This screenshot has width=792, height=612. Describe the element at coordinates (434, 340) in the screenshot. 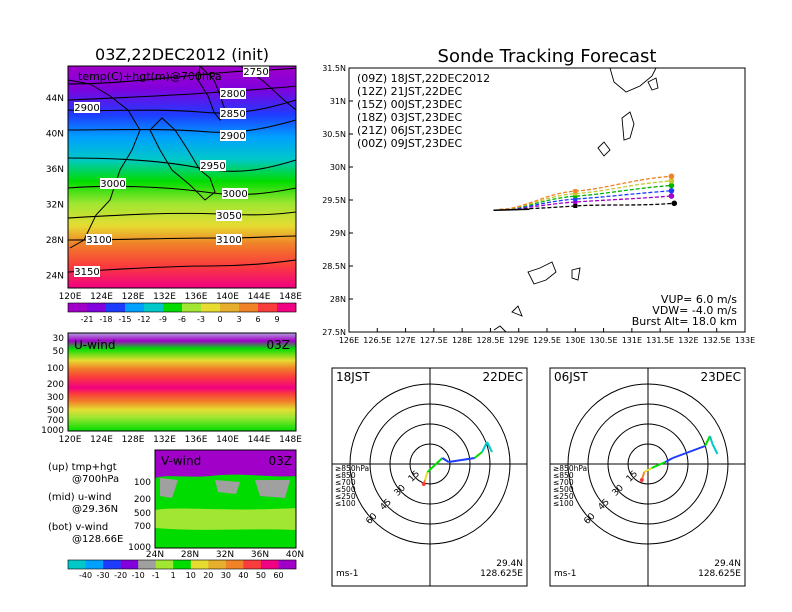

I see `track-x-tick: 127.5E` at that location.